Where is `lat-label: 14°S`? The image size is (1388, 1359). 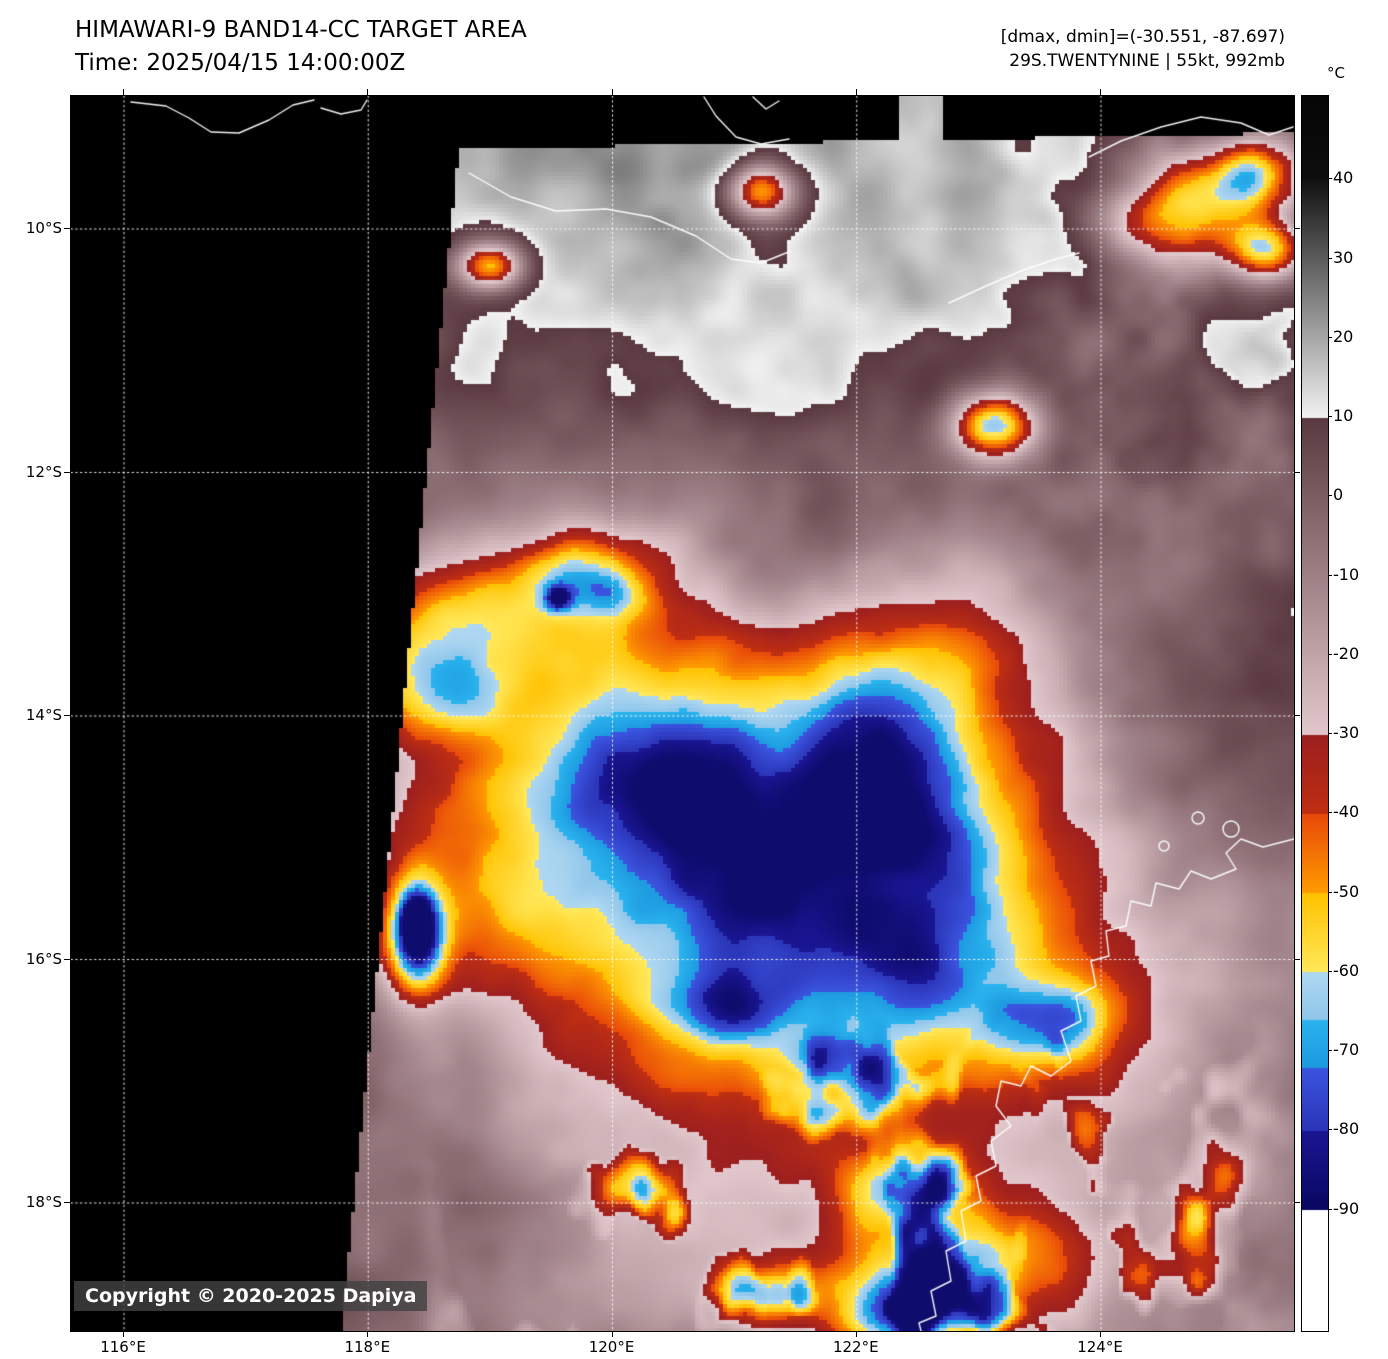 lat-label: 14°S is located at coordinates (43, 715).